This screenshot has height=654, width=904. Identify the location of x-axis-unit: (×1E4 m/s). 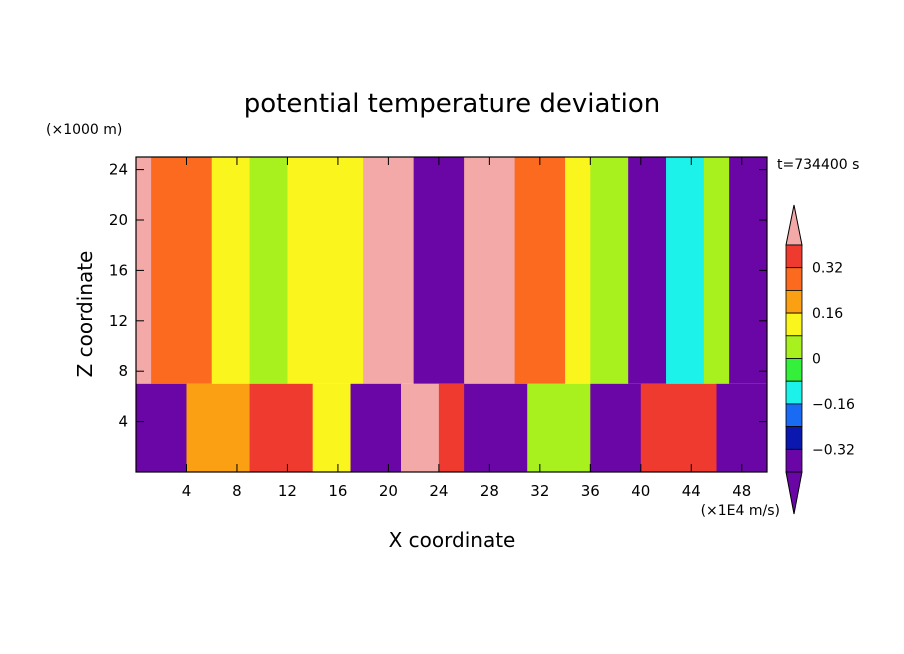
(740, 511).